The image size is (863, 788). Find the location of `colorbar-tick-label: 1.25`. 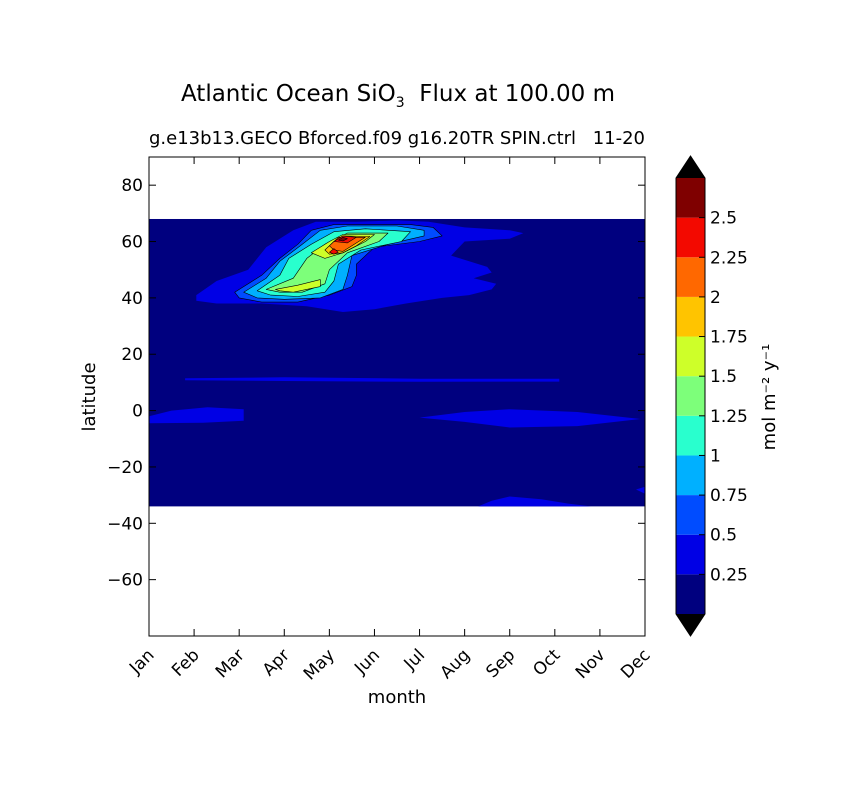

colorbar-tick-label: 1.25 is located at coordinates (729, 417).